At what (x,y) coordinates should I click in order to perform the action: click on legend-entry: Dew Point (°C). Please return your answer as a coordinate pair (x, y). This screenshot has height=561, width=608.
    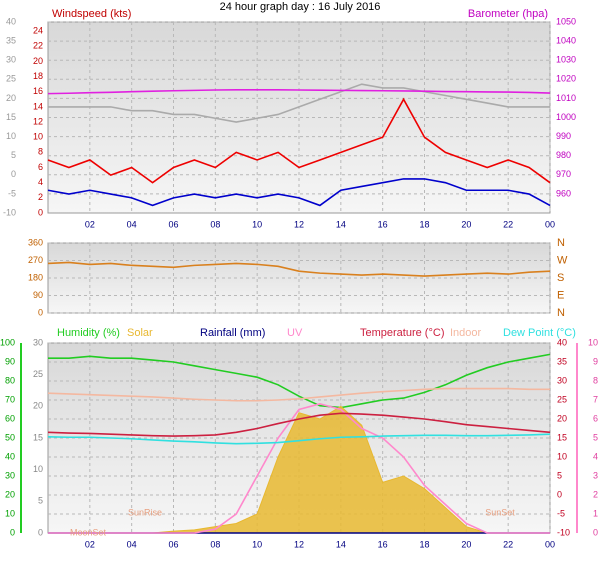
    Looking at the image, I should click on (539, 333).